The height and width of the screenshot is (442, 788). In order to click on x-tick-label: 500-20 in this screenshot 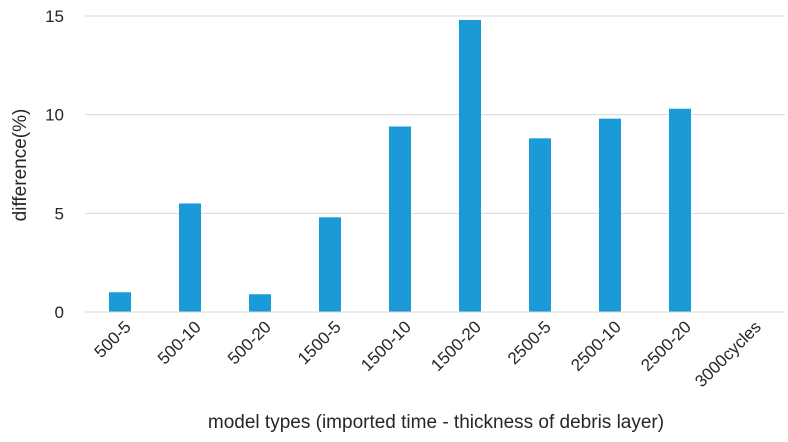, I will do `click(249, 342)`.